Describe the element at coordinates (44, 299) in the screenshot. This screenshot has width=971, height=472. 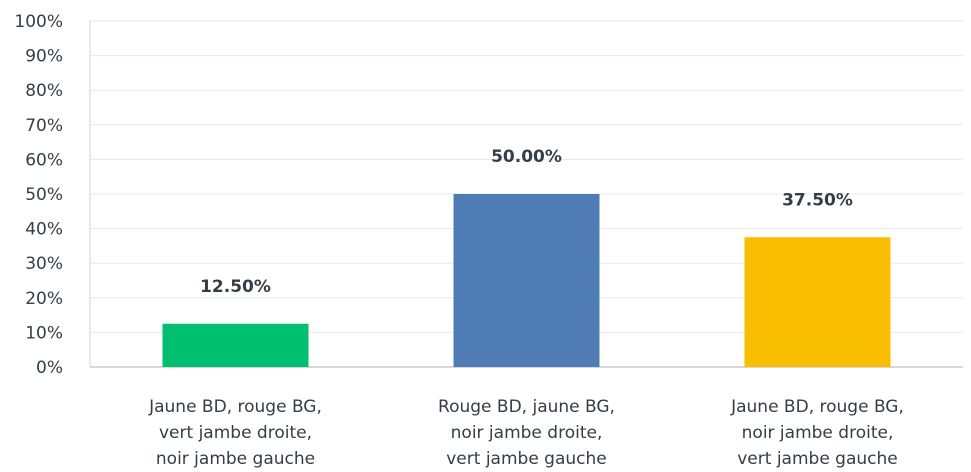
I see `y-tick-label: 20%` at that location.